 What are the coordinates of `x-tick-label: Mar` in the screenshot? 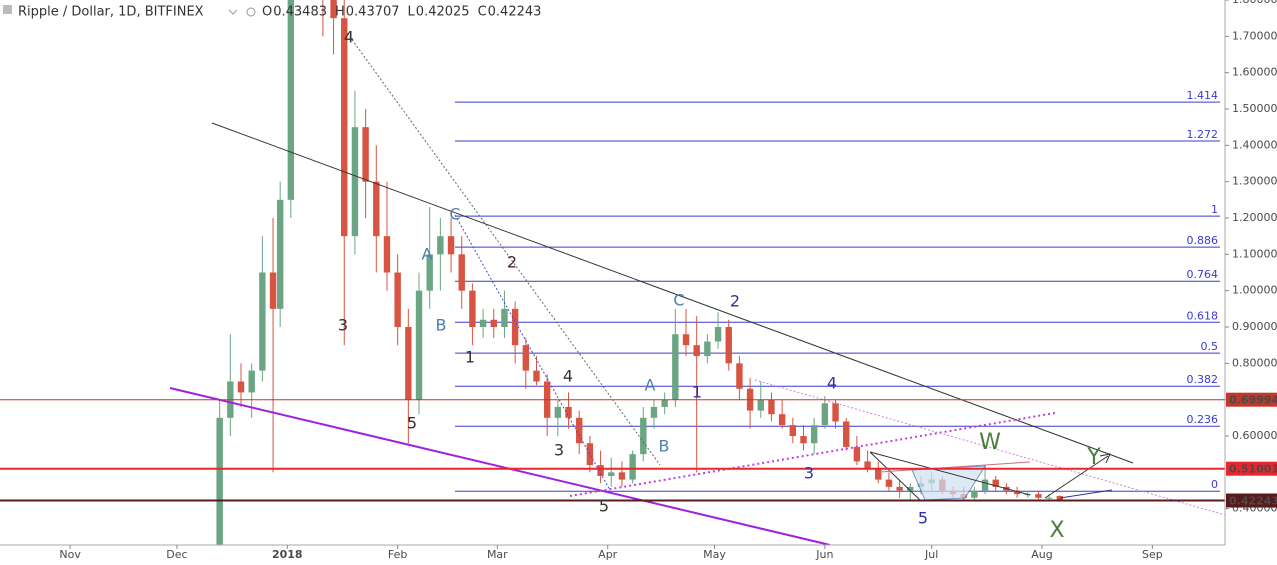 It's located at (497, 554).